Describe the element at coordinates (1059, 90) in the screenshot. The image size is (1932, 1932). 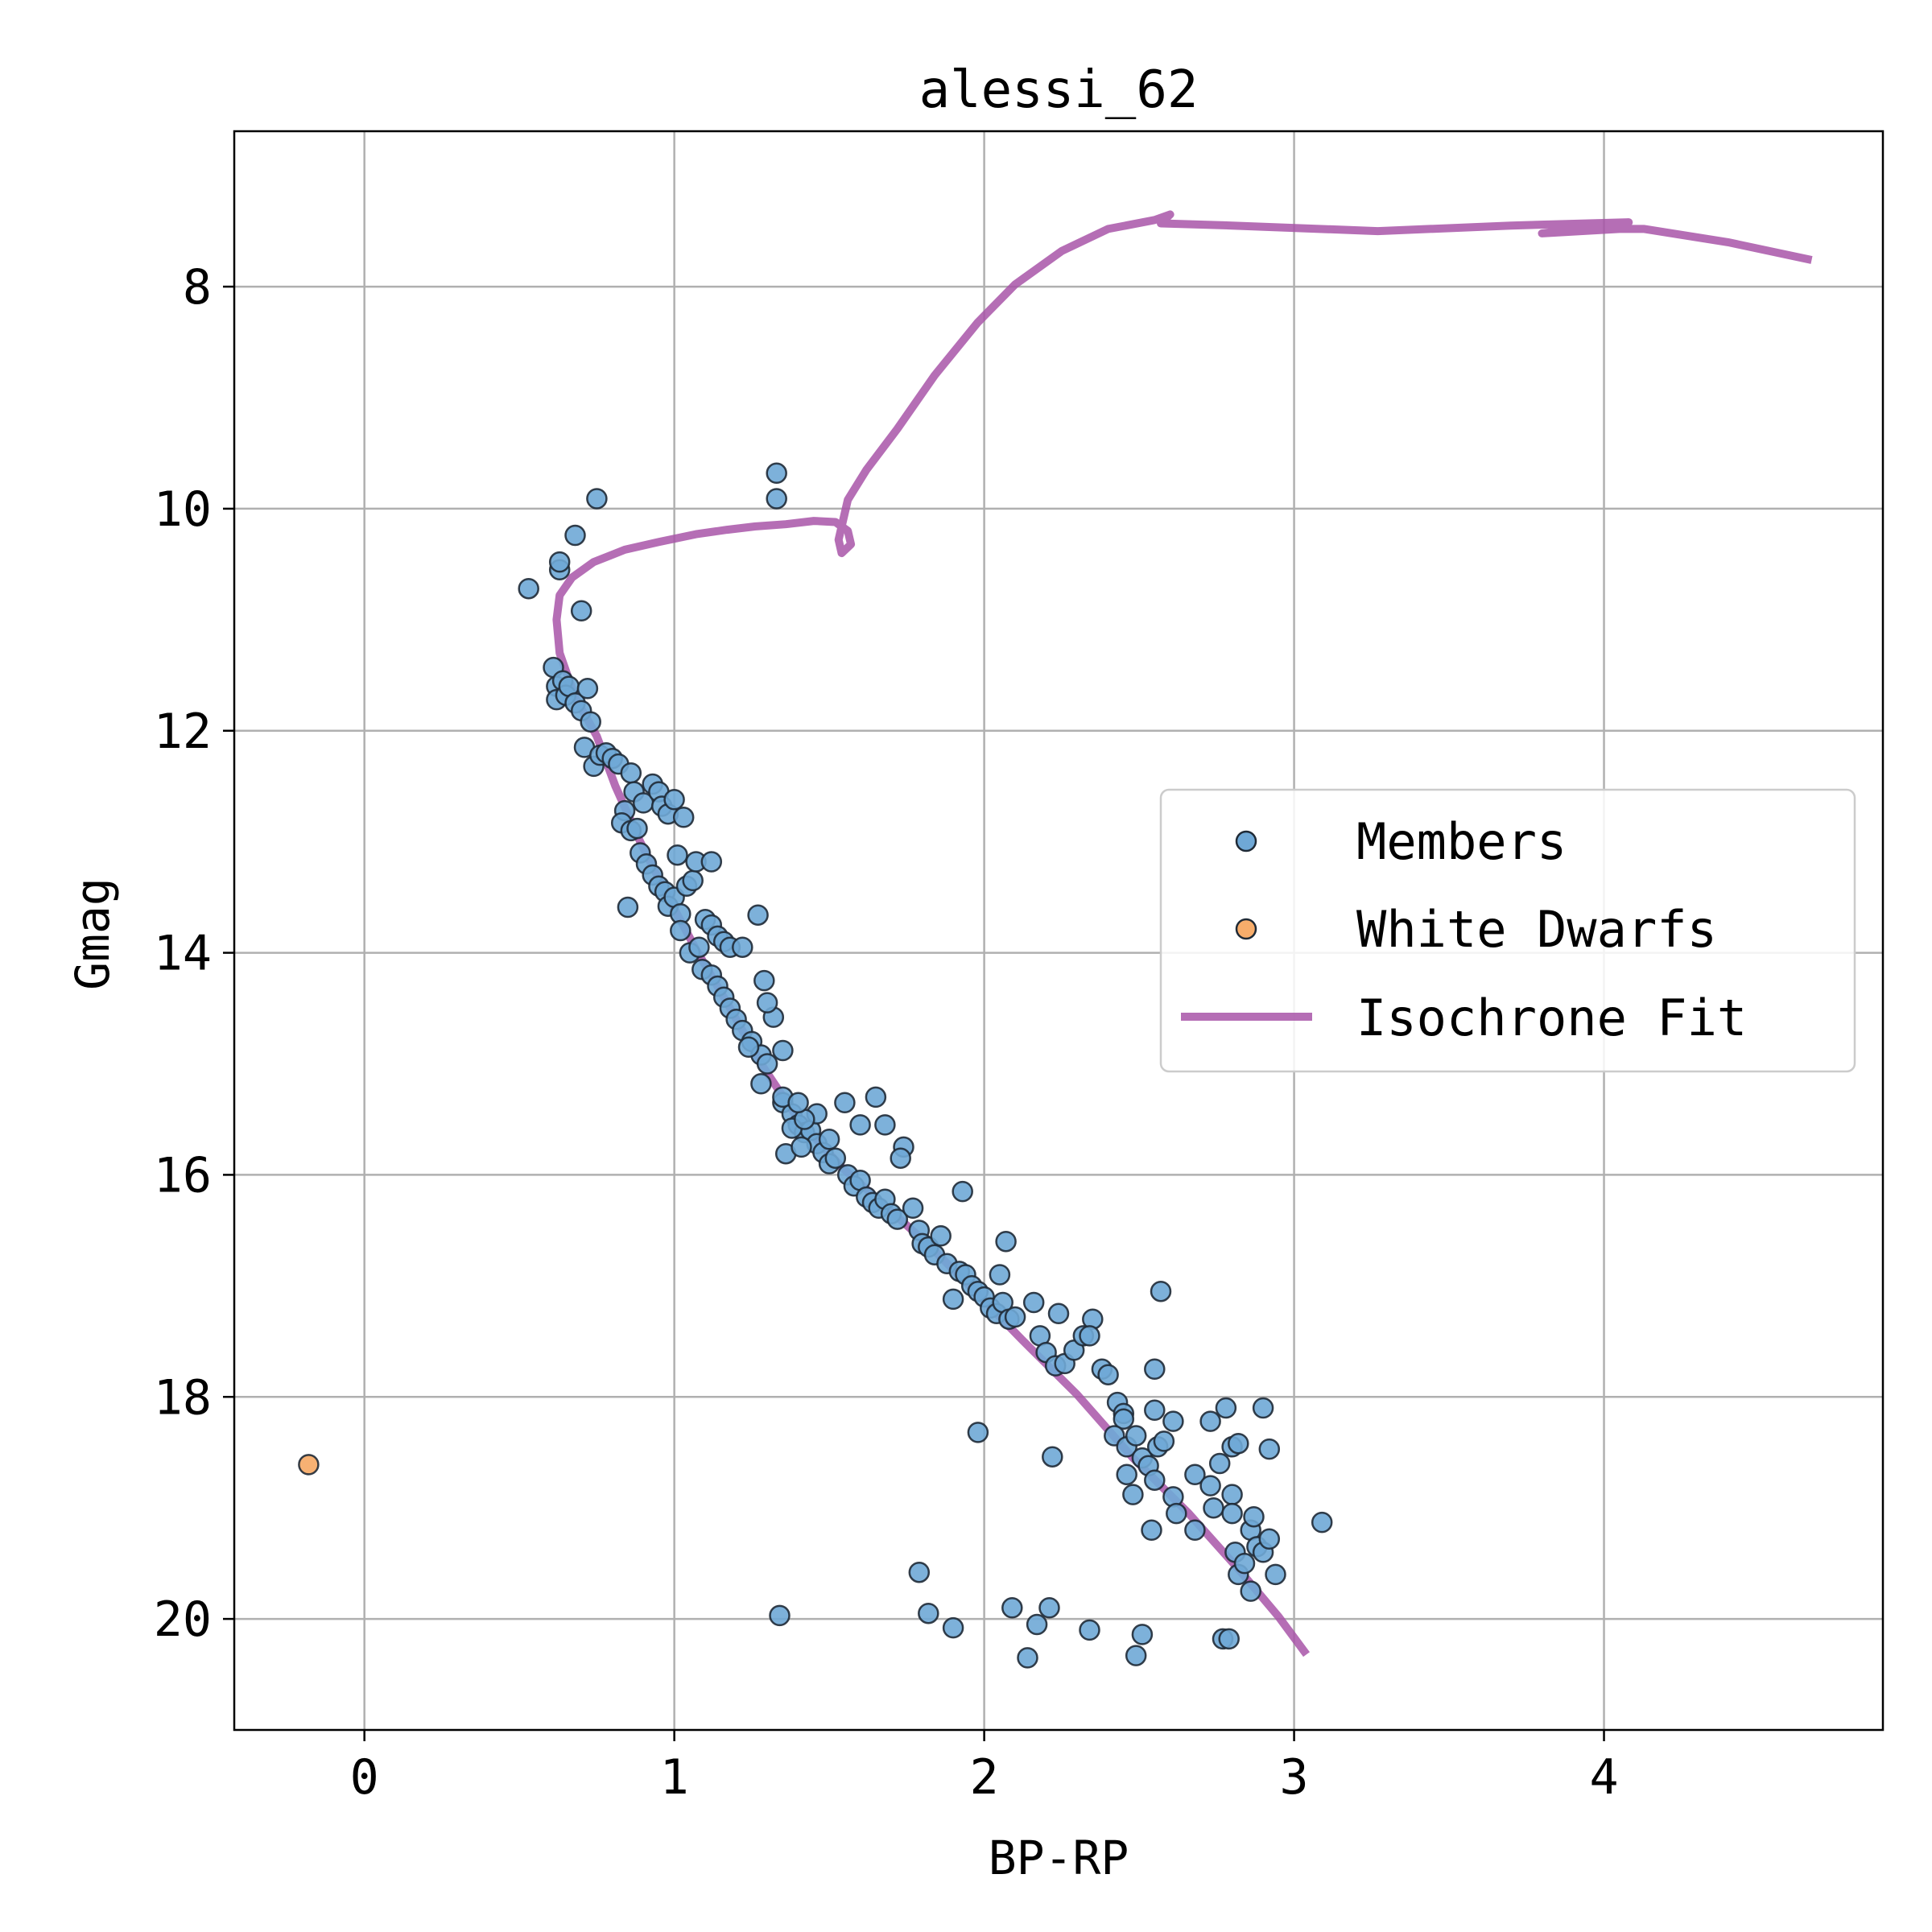
I see `chart-title: alessi_62` at that location.